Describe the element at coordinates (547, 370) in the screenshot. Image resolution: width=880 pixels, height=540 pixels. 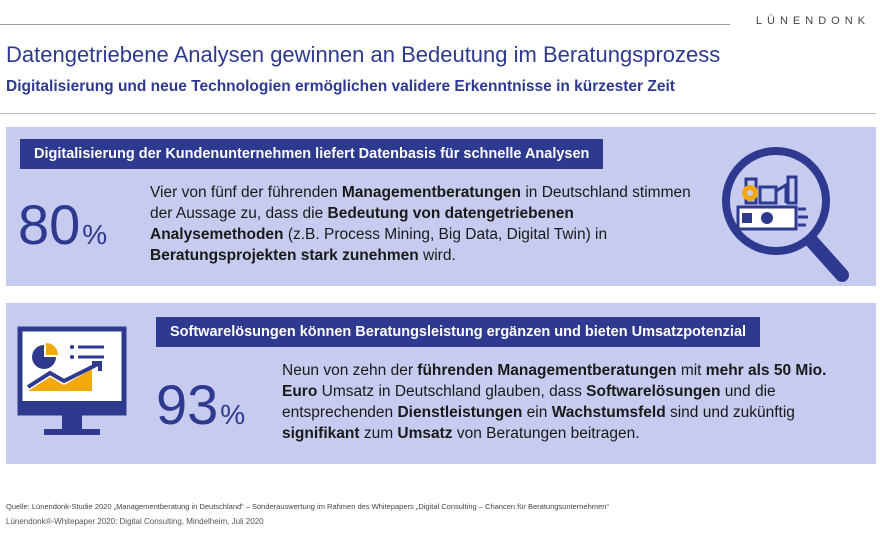
I see `text-bold: führenden Managementberatungen` at that location.